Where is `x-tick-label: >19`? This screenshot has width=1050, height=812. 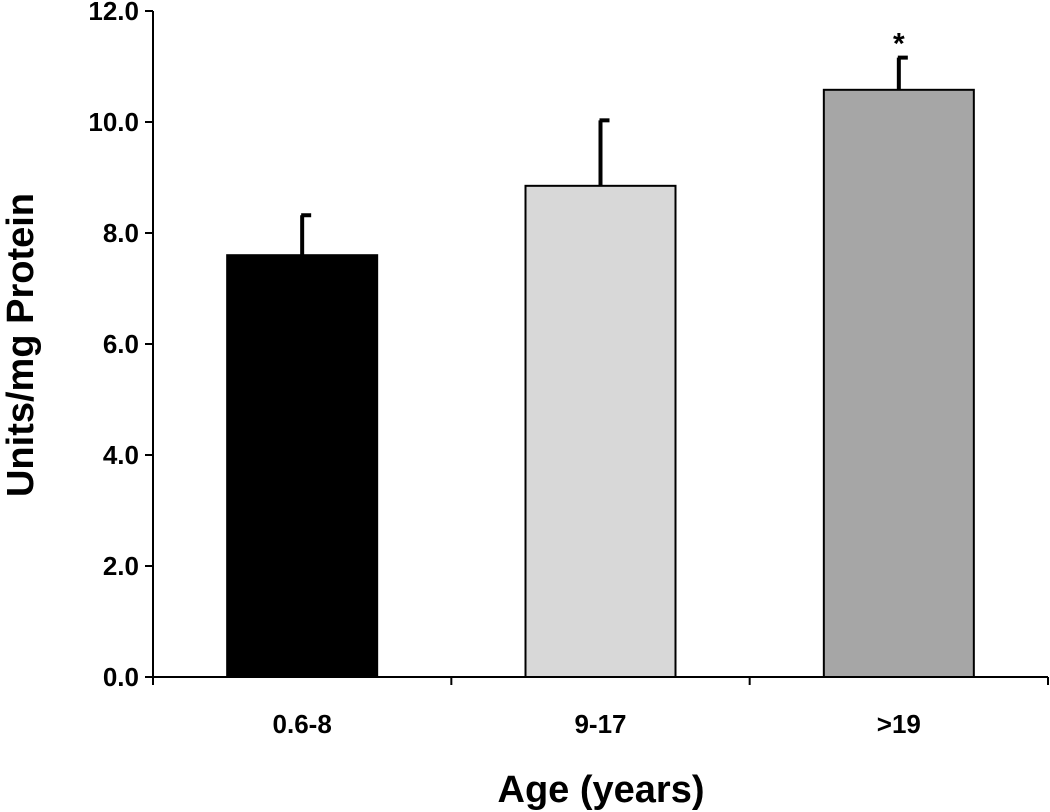 x-tick-label: >19 is located at coordinates (899, 724).